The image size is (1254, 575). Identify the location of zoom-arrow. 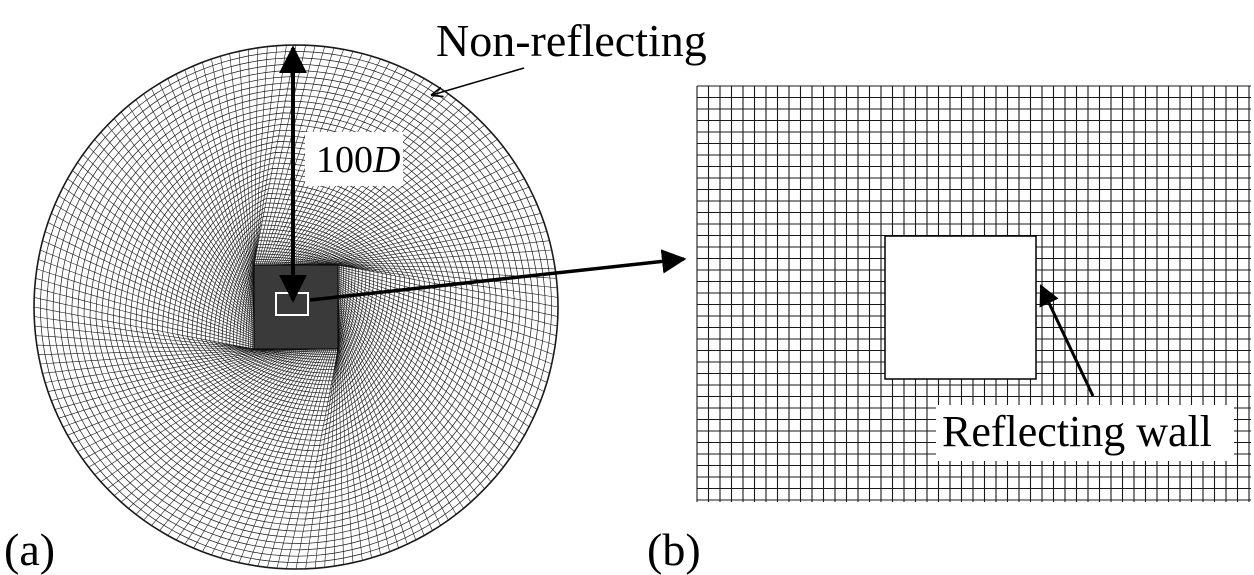
(498, 275).